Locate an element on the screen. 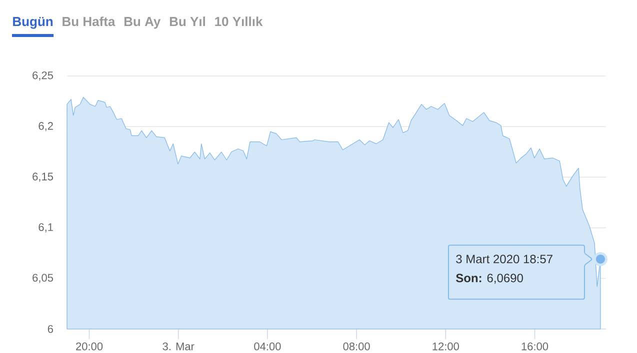  text: 10 Yıllık is located at coordinates (239, 21).